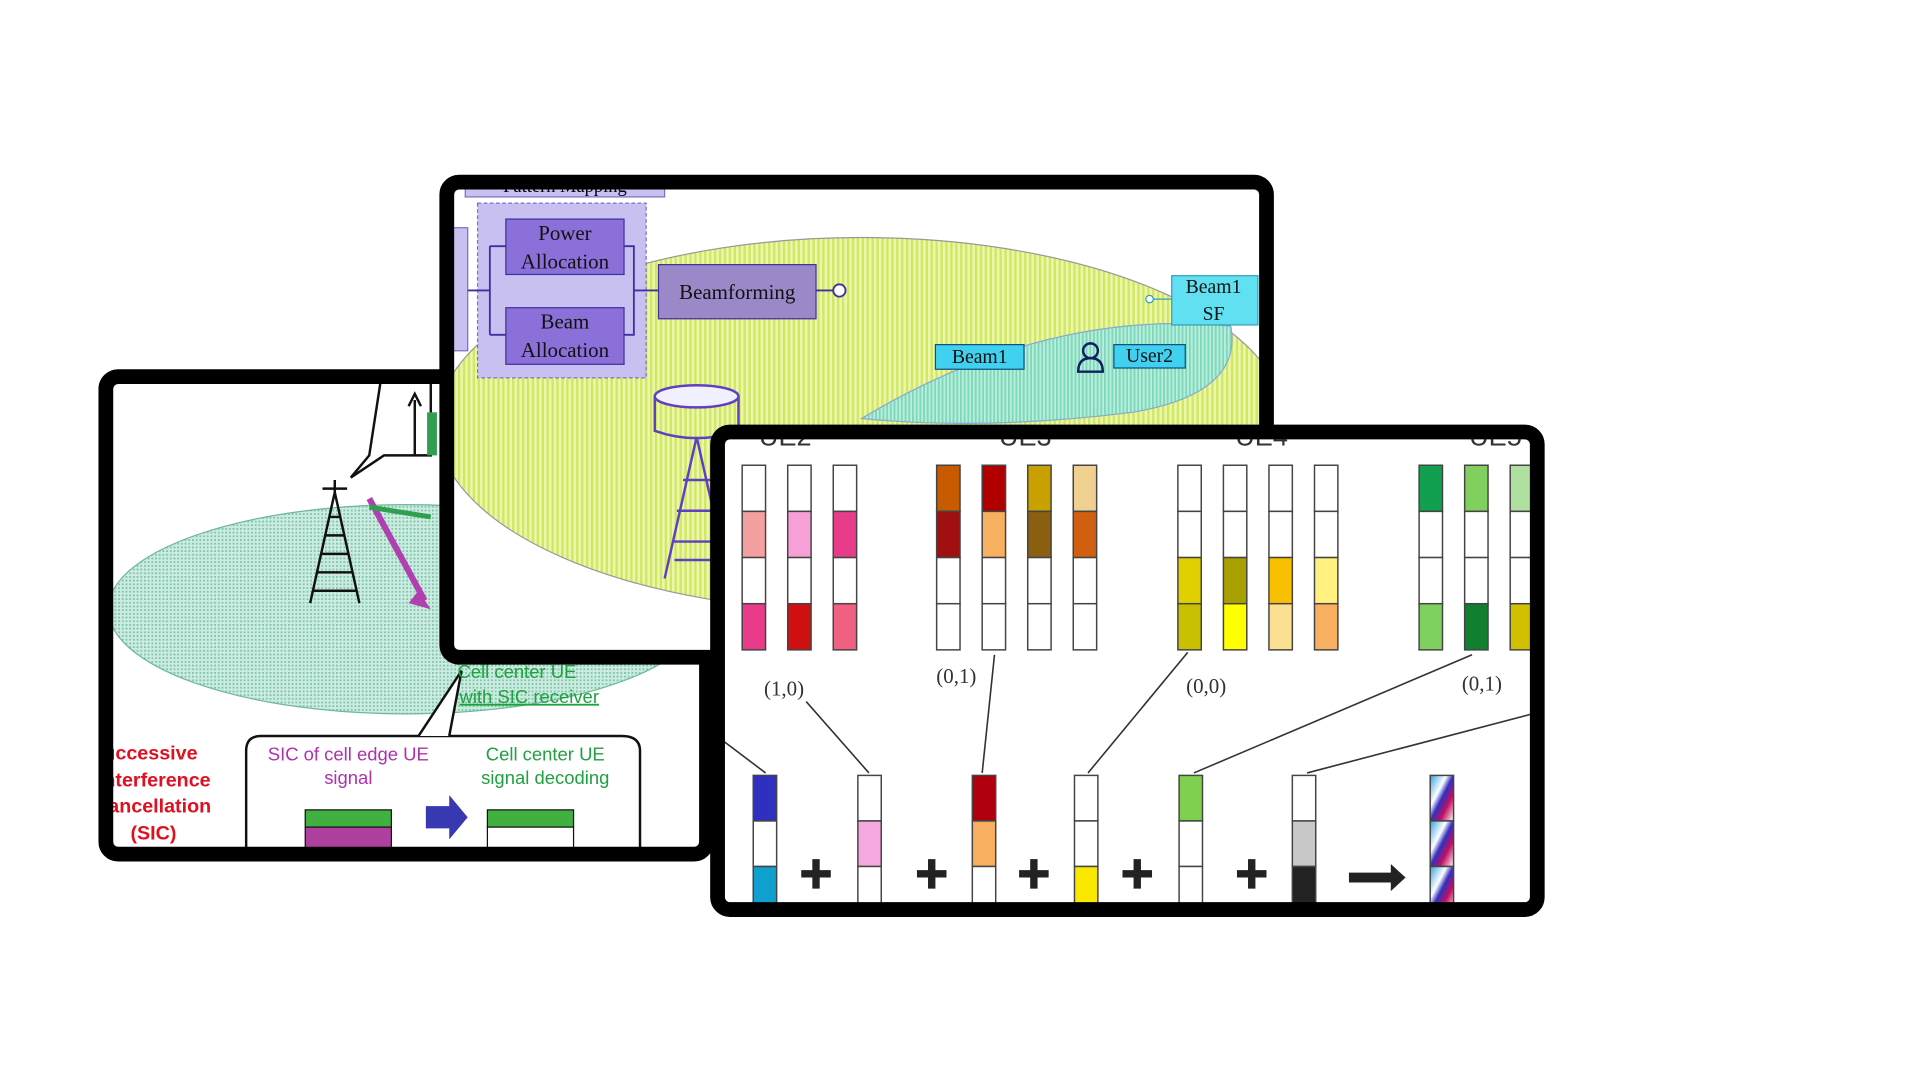 The image size is (1920, 1080). What do you see at coordinates (1133, 682) in the screenshot?
I see `shape: (1,0) (0,1) (0,0) (0,1)` at bounding box center [1133, 682].